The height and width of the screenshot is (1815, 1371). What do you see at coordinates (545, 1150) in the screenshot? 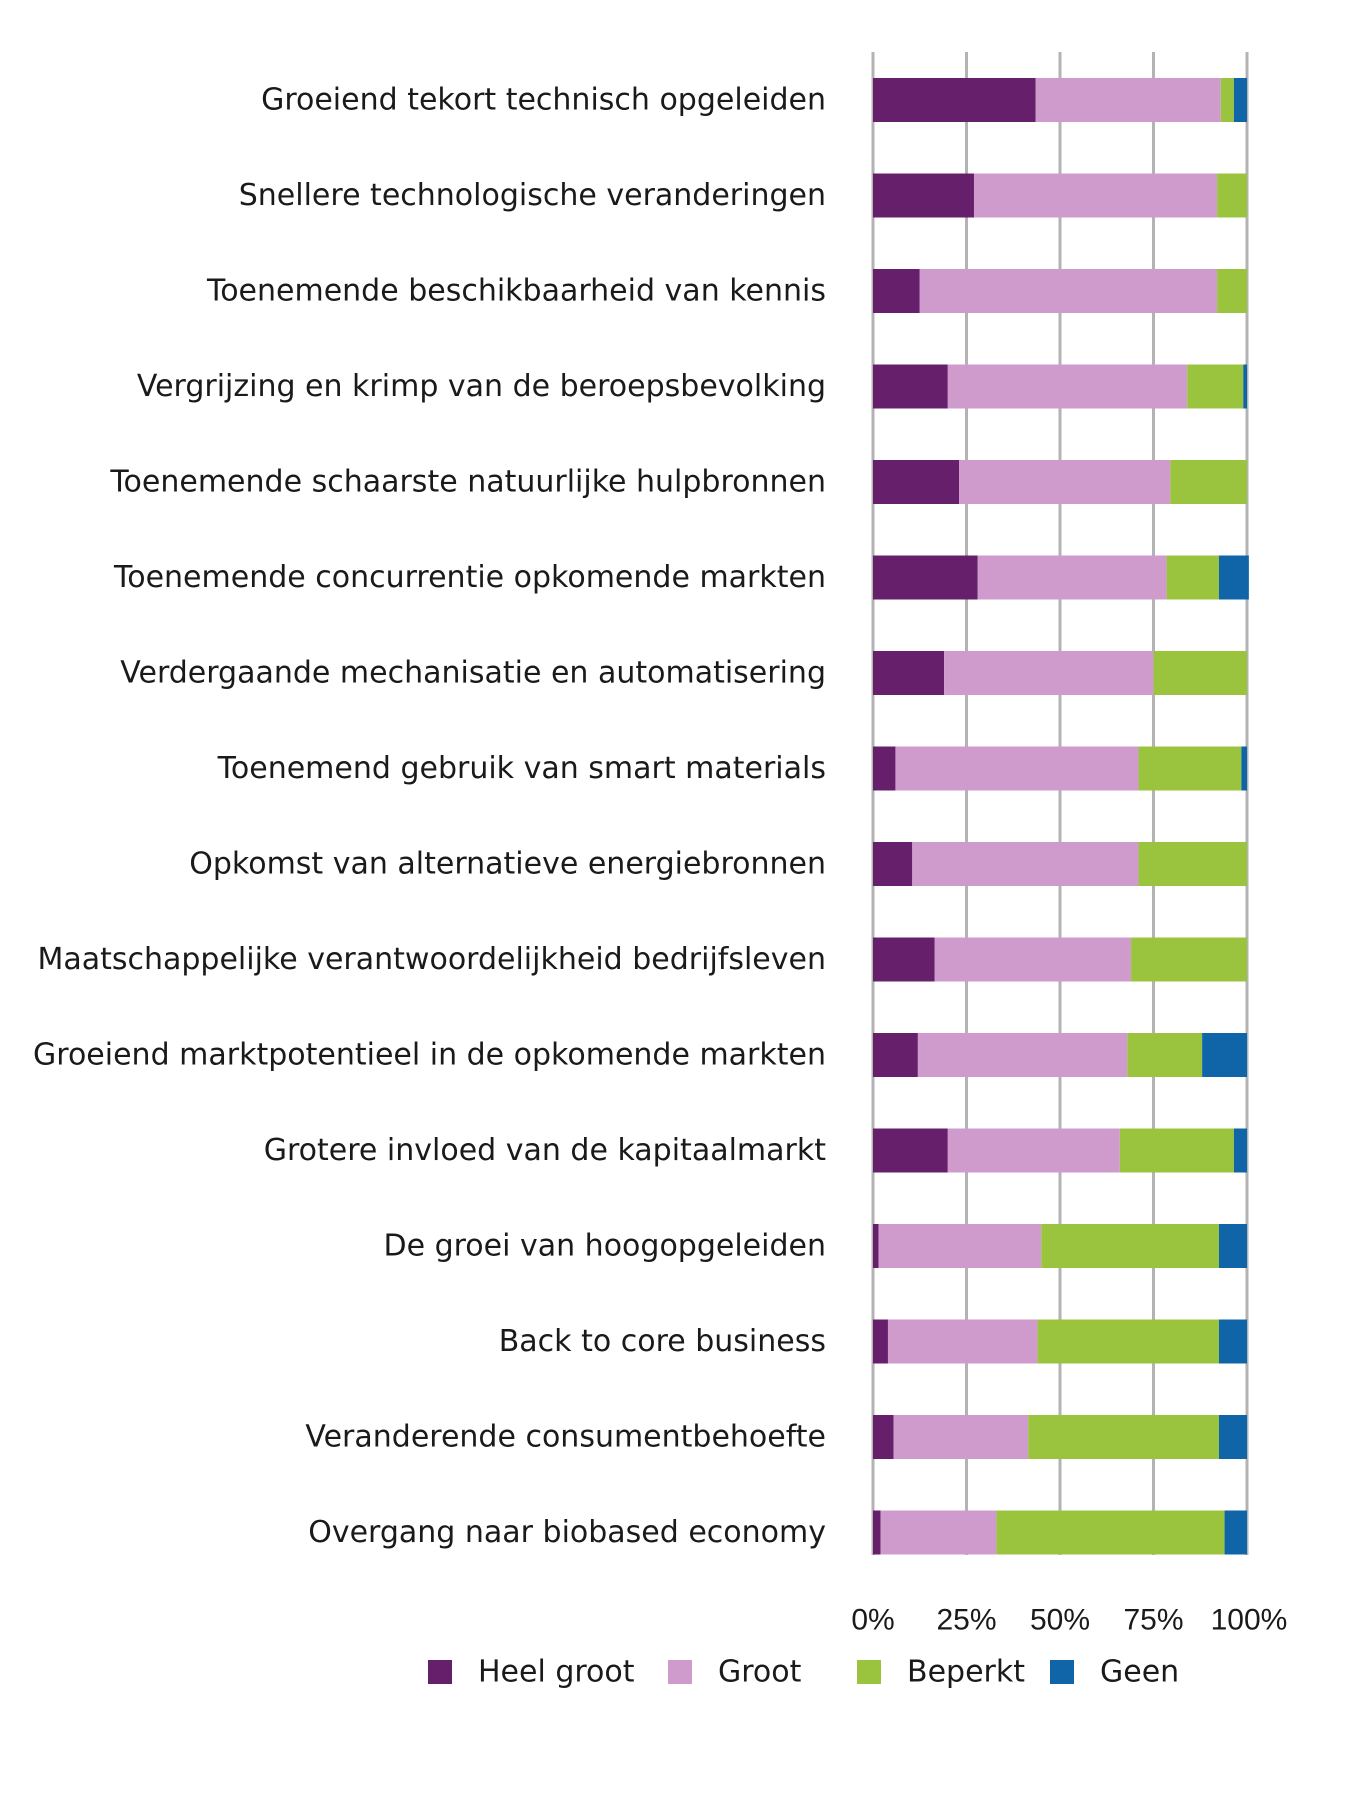
I see `category-label: Grotere invloed van de kapitaalmarkt` at bounding box center [545, 1150].